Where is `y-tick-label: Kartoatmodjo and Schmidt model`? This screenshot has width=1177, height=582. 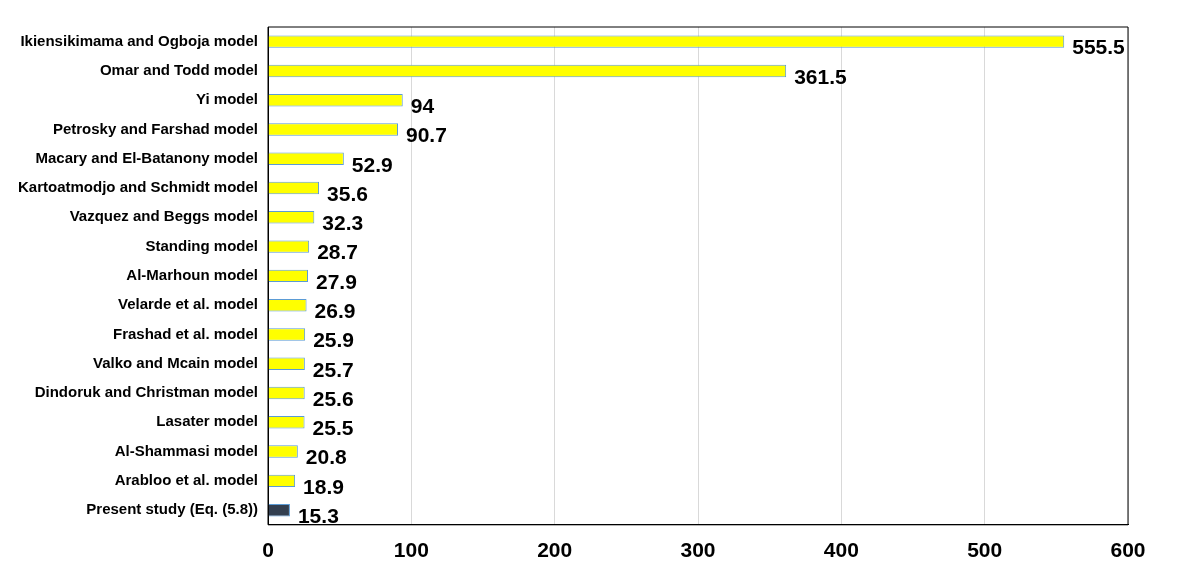 y-tick-label: Kartoatmodjo and Schmidt model is located at coordinates (138, 187).